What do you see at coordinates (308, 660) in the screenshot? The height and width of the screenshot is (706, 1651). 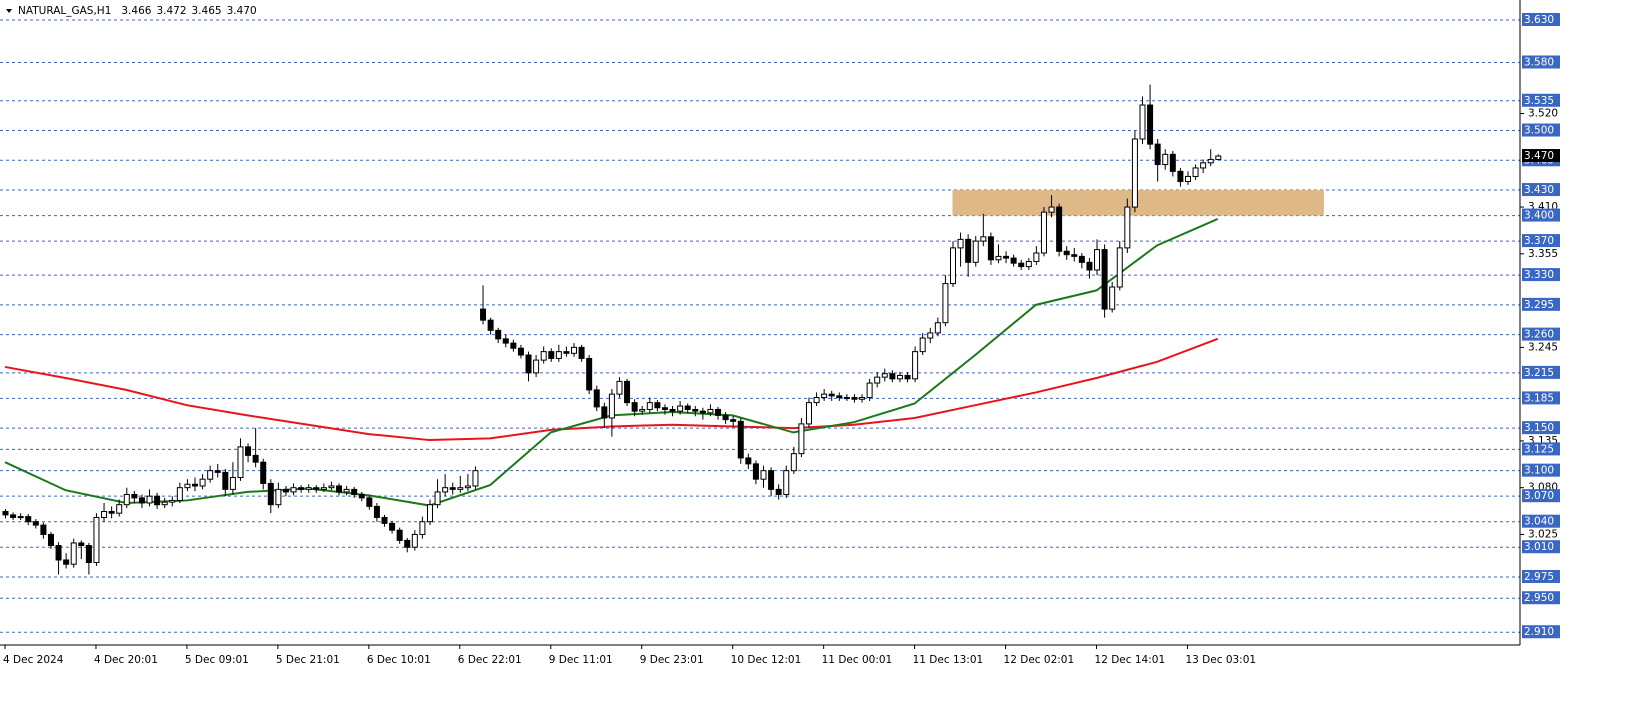 I see `x-tick-label: 5 Dec 21:01` at bounding box center [308, 660].